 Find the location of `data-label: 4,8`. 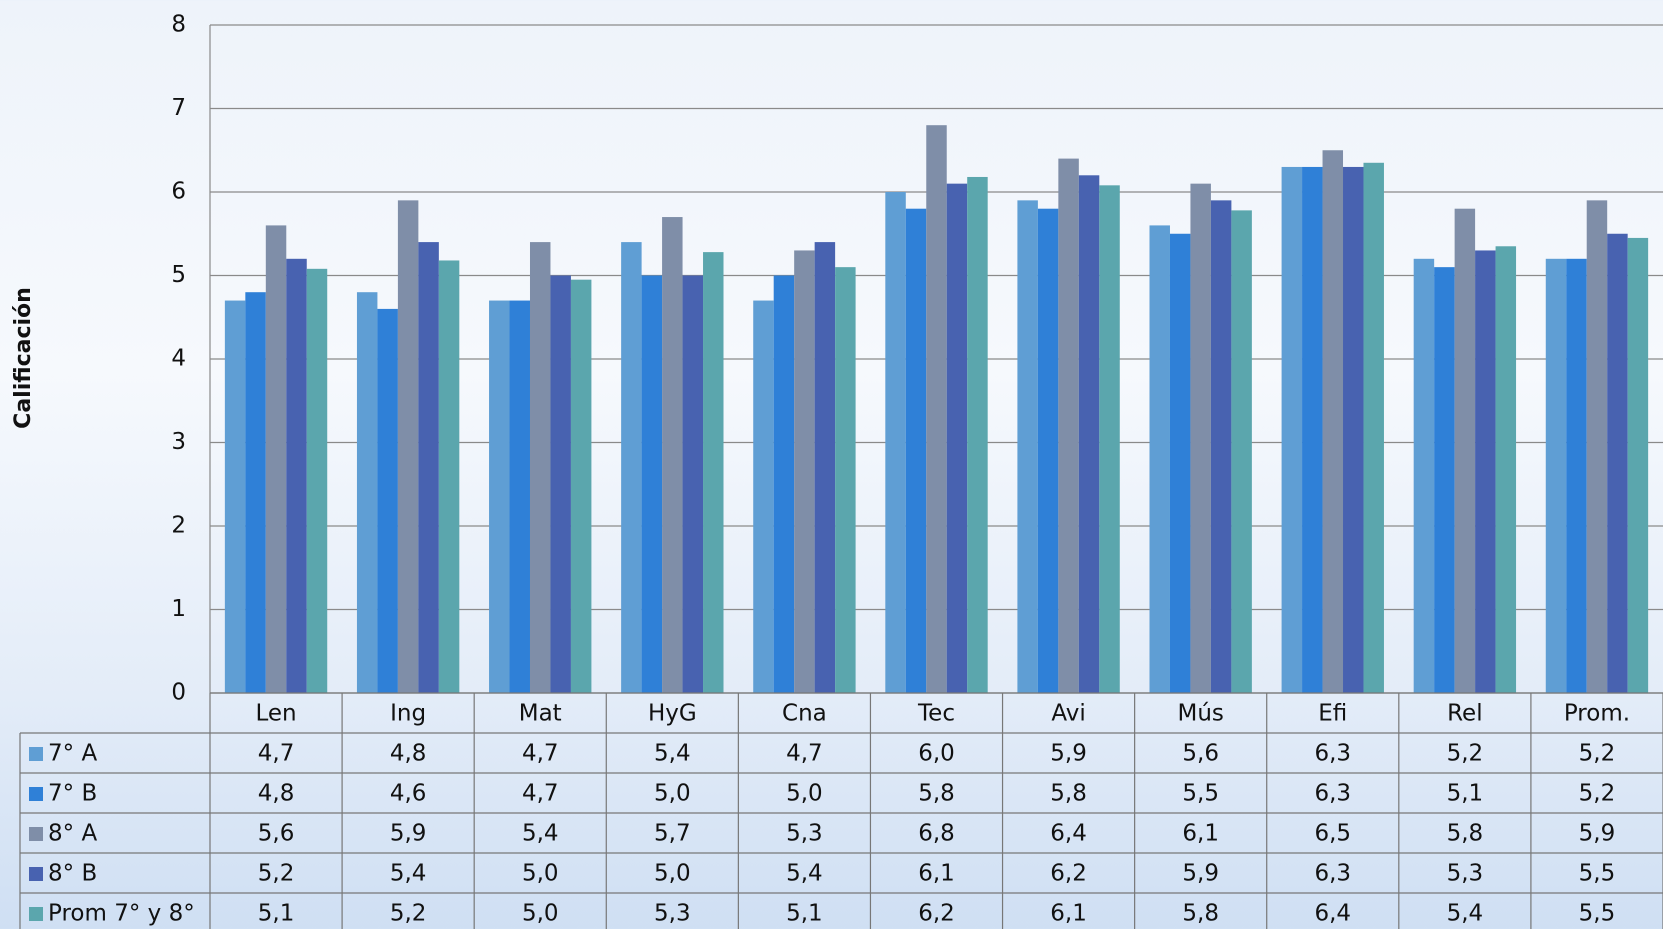

data-label: 4,8 is located at coordinates (276, 794).